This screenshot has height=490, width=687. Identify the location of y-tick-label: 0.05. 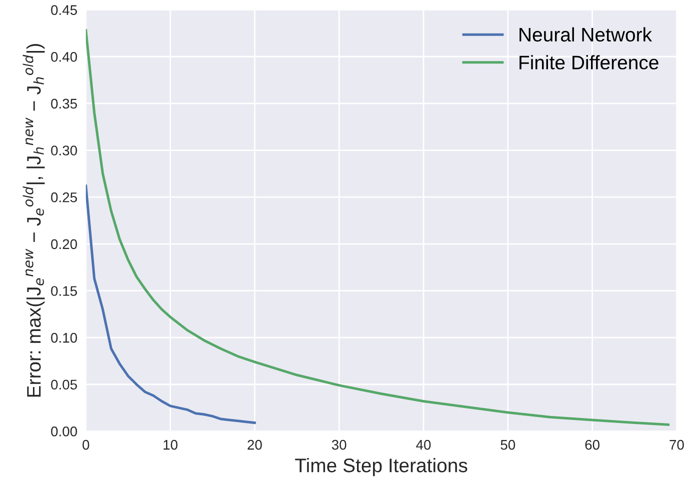
(64, 385).